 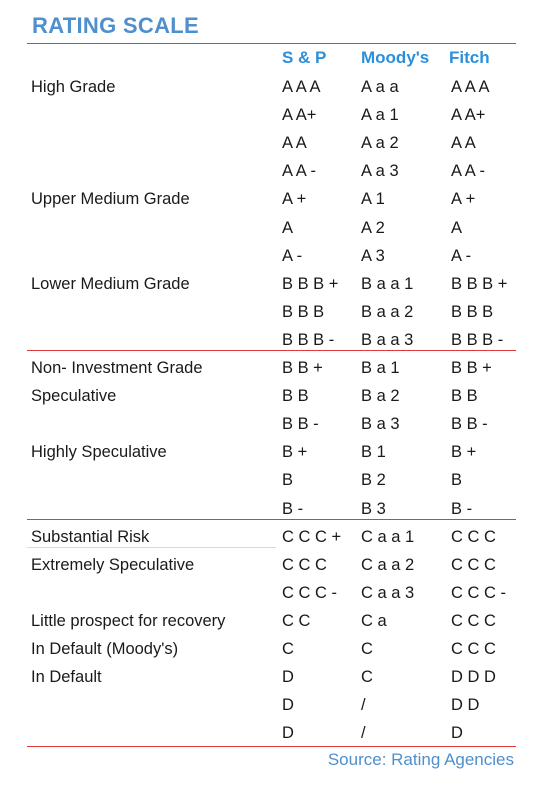 I want to click on sp-rating: B +, so click(x=295, y=452).